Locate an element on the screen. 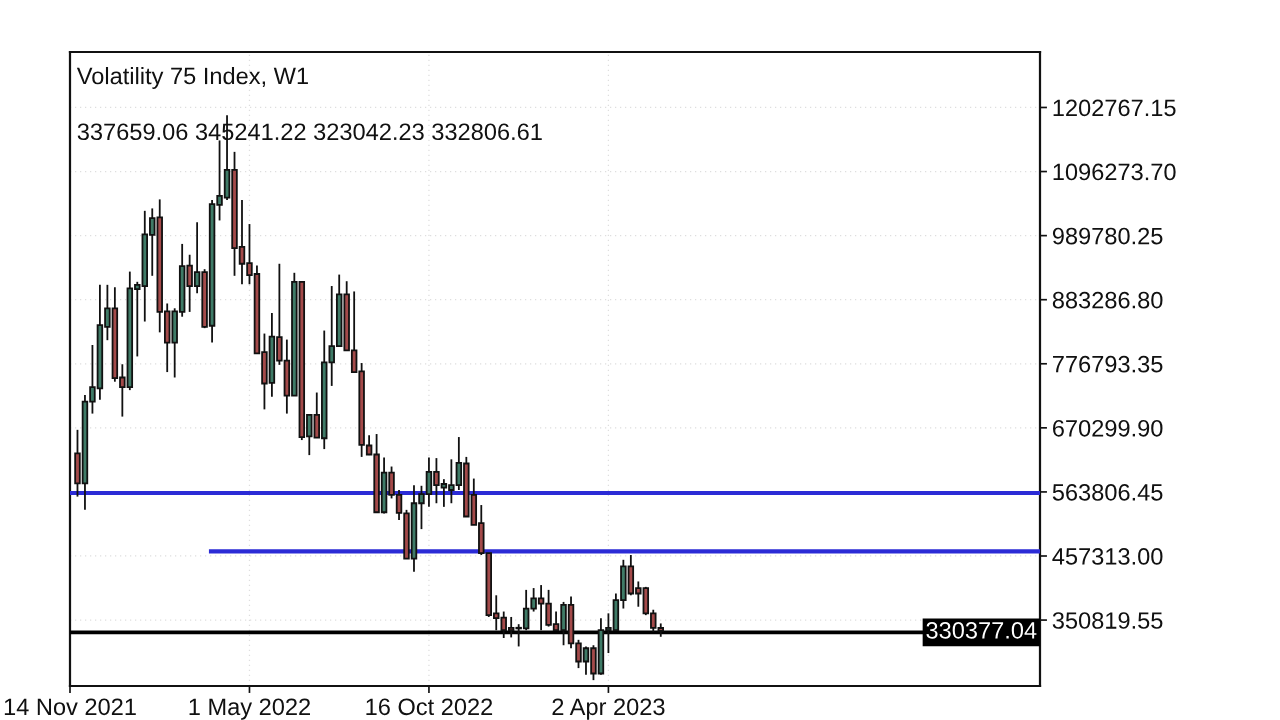 Image resolution: width=1280 pixels, height=720 pixels. y-tick-label: 883286.80 is located at coordinates (1107, 300).